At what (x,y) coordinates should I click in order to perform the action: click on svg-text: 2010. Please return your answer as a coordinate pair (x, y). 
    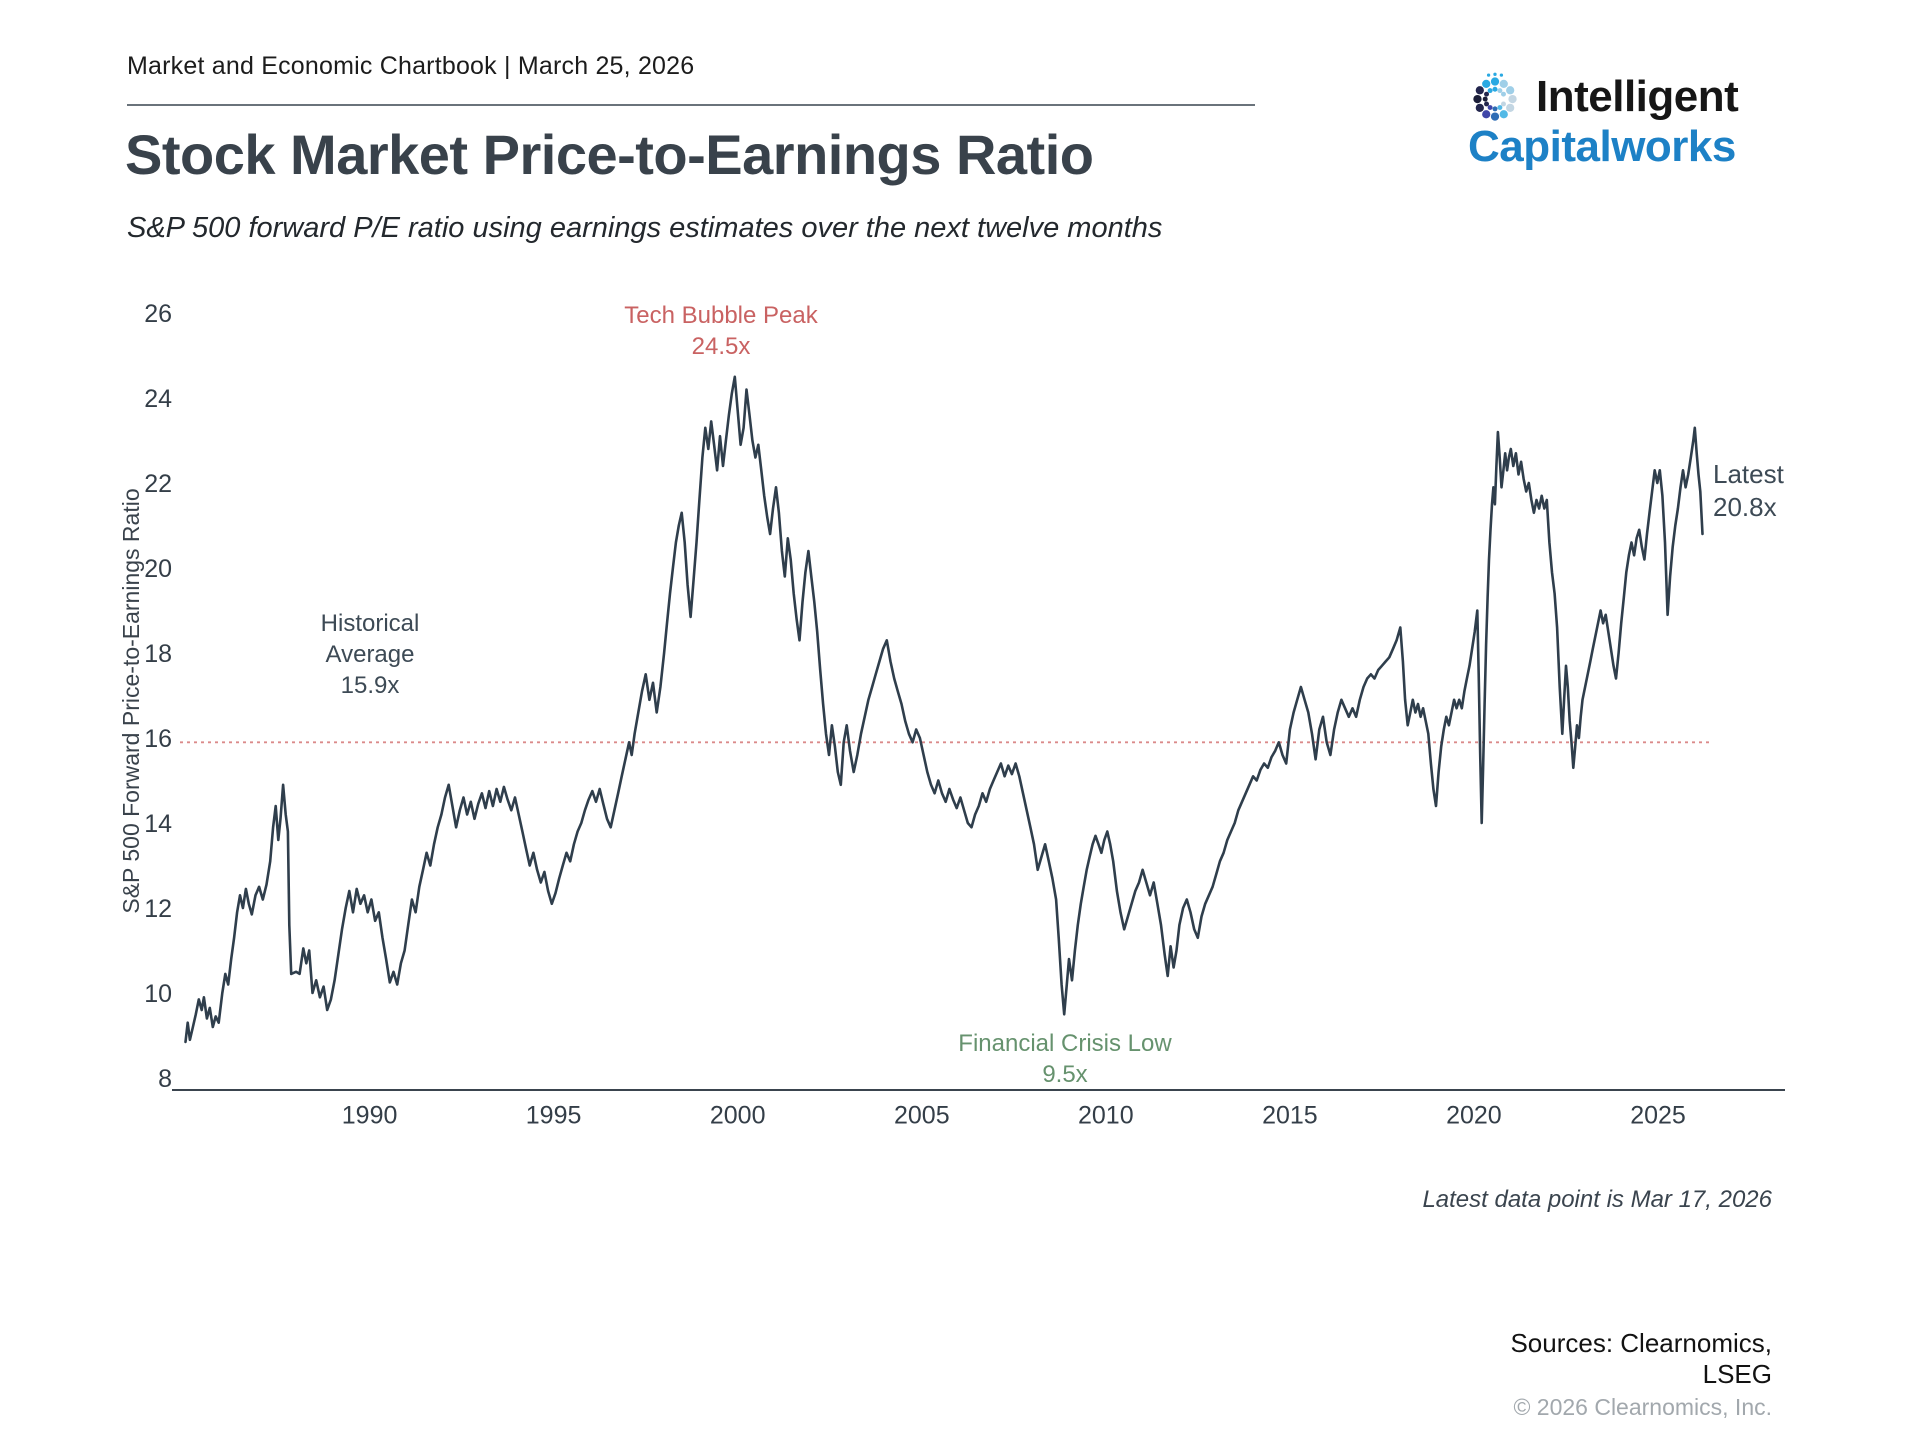
    Looking at the image, I should click on (1106, 1116).